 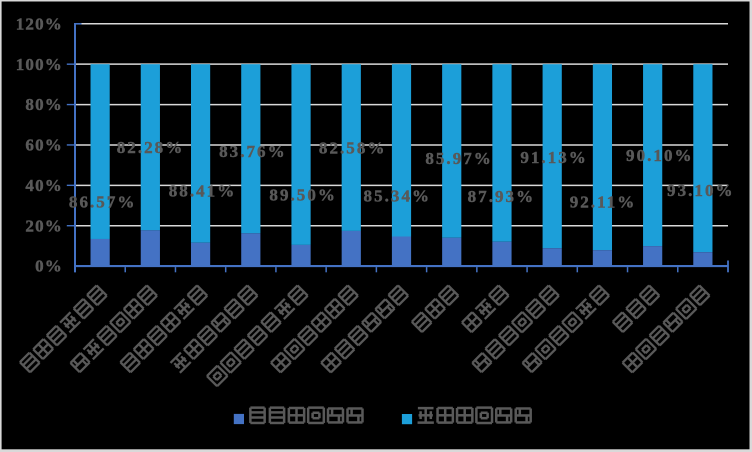 What do you see at coordinates (103, 202) in the screenshot?
I see `svg-text: 86.57%` at bounding box center [103, 202].